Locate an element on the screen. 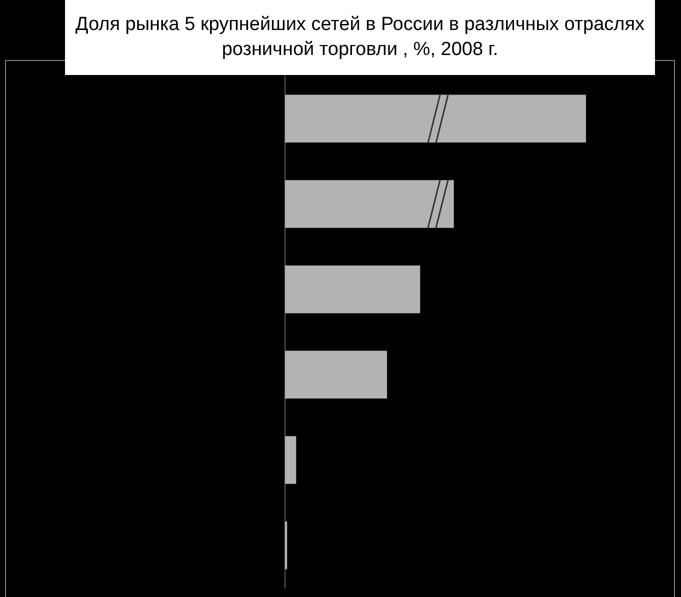  chart-title: Доля рынка 5 крупнейших сетей в России в различных отраслях розничной торговли , %, 2008 г. is located at coordinates (360, 37).